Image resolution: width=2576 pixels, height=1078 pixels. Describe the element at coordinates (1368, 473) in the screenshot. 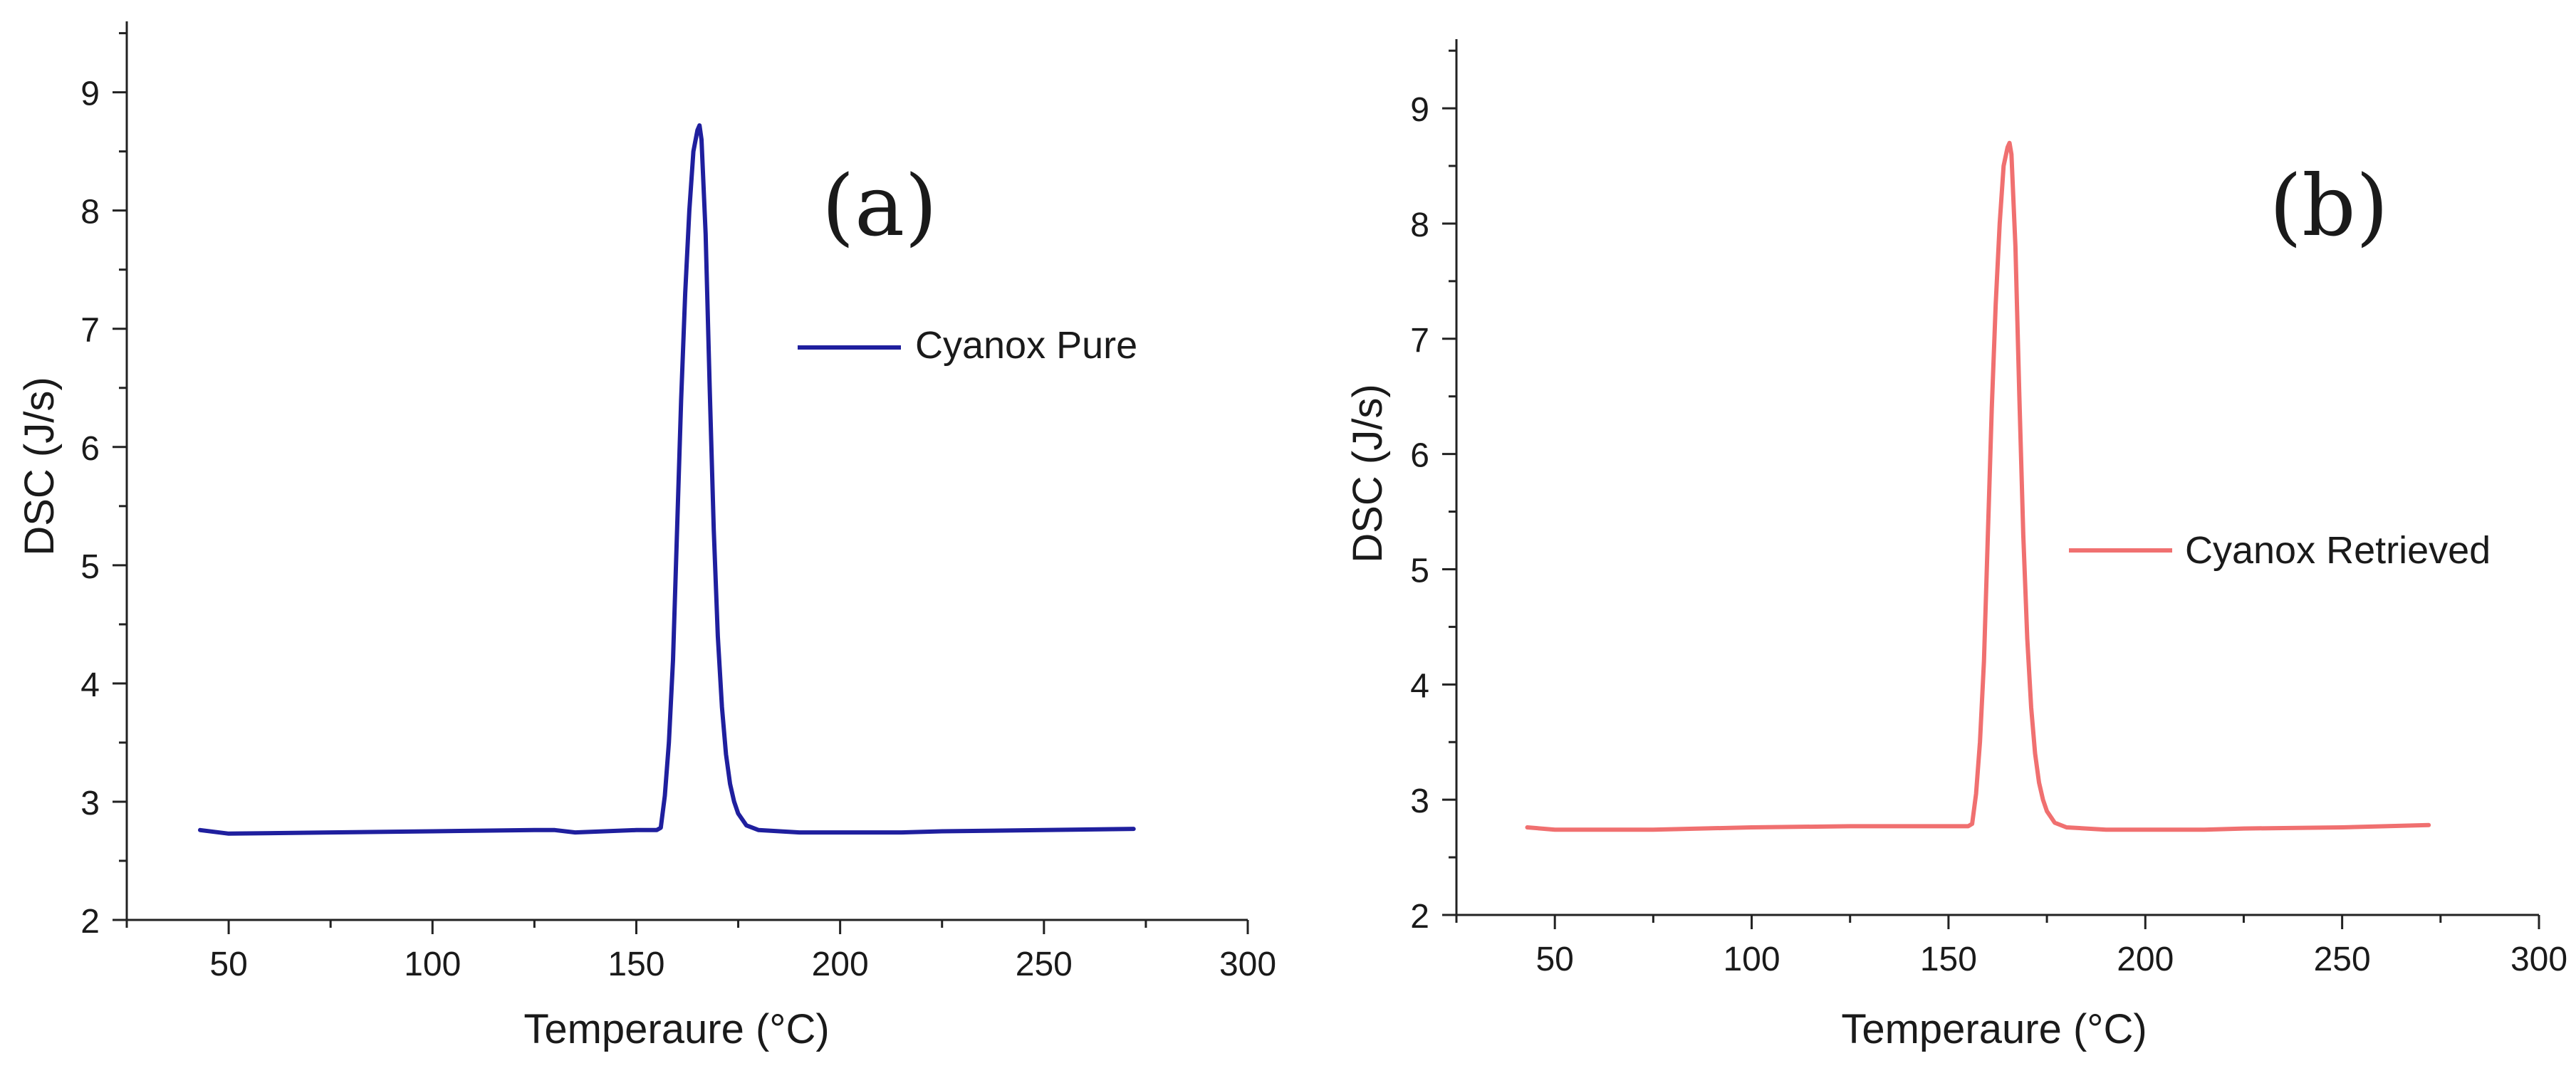

I see `y-axis-label-b: DSC (J/s)` at that location.